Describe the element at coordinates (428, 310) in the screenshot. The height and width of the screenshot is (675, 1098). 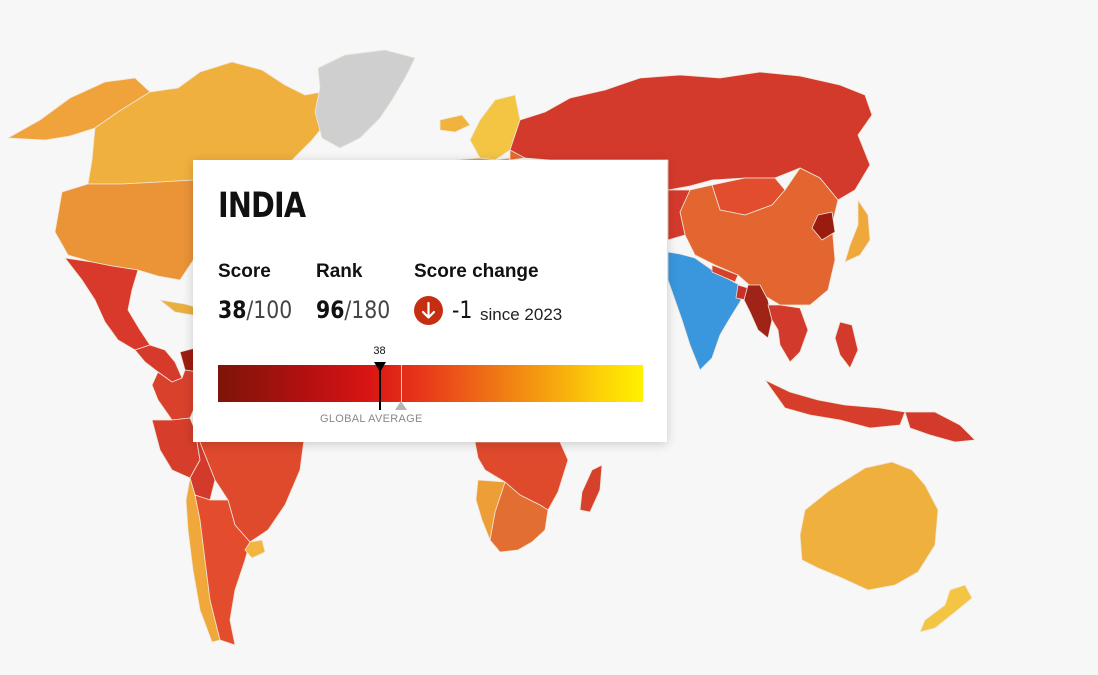
I see `arrow-down-icon` at that location.